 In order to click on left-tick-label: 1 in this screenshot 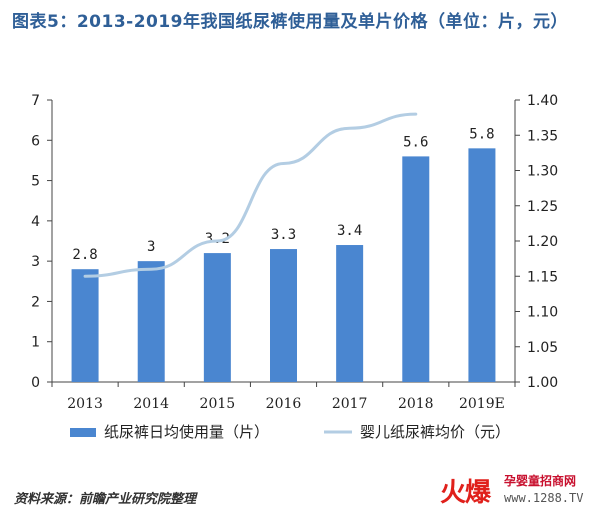, I will do `click(35, 343)`.